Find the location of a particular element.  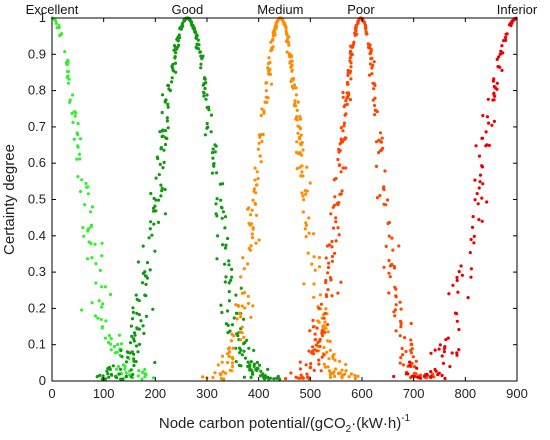

y-tick-label: 0.6 is located at coordinates (37, 162).